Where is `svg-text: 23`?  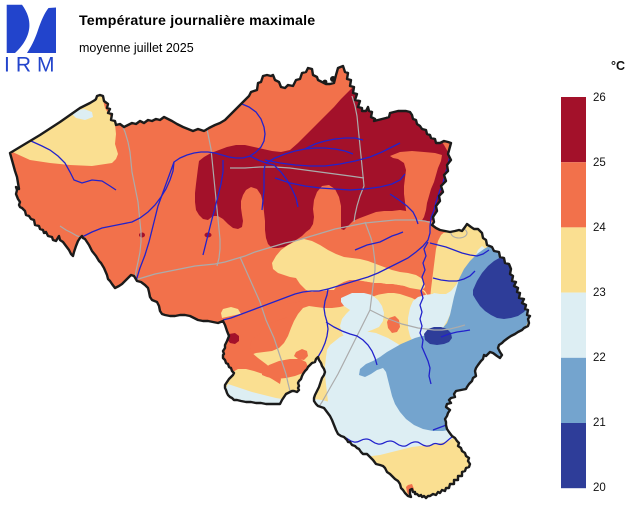
svg-text: 23 is located at coordinates (599, 293).